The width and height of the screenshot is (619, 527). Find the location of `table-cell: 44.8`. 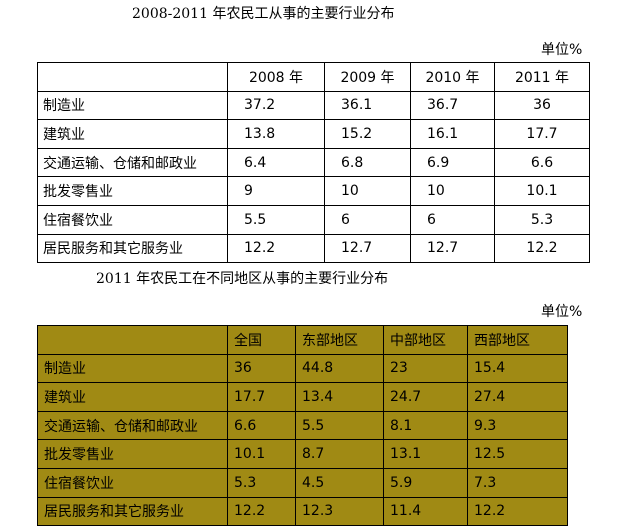

table-cell: 44.8 is located at coordinates (339, 368).